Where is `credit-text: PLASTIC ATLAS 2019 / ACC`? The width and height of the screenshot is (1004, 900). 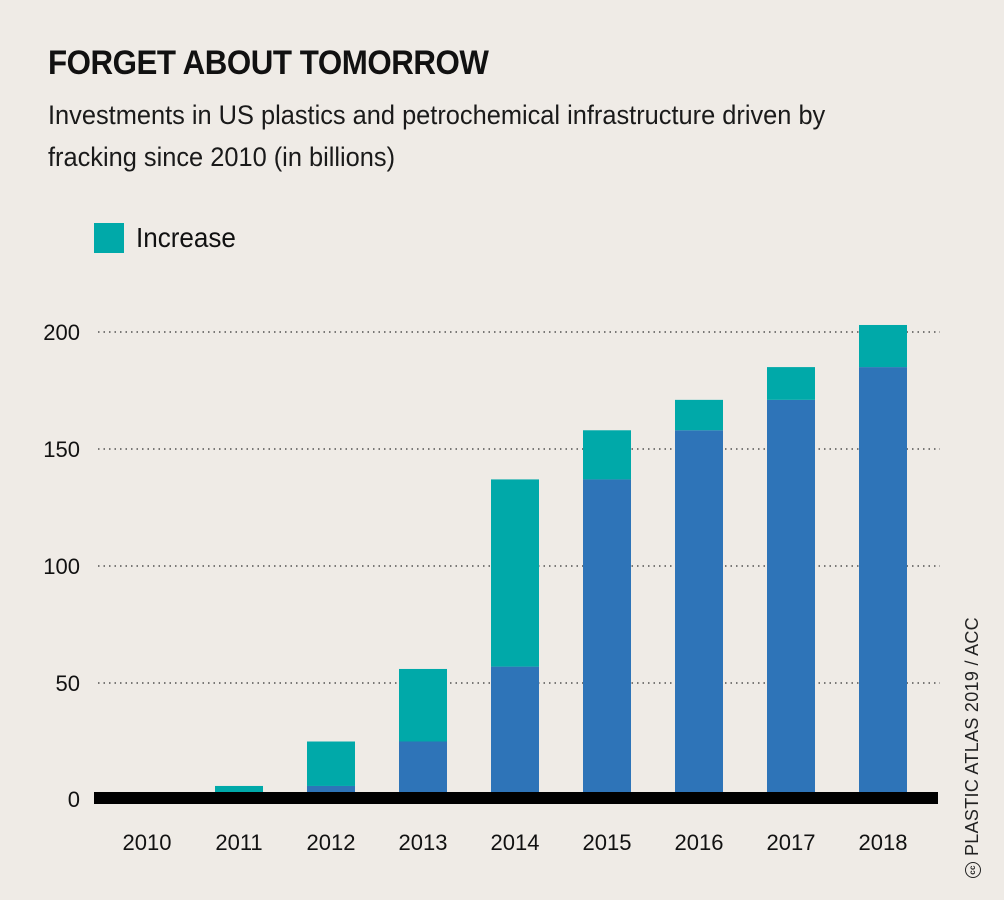 credit-text: PLASTIC ATLAS 2019 / ACC is located at coordinates (972, 736).